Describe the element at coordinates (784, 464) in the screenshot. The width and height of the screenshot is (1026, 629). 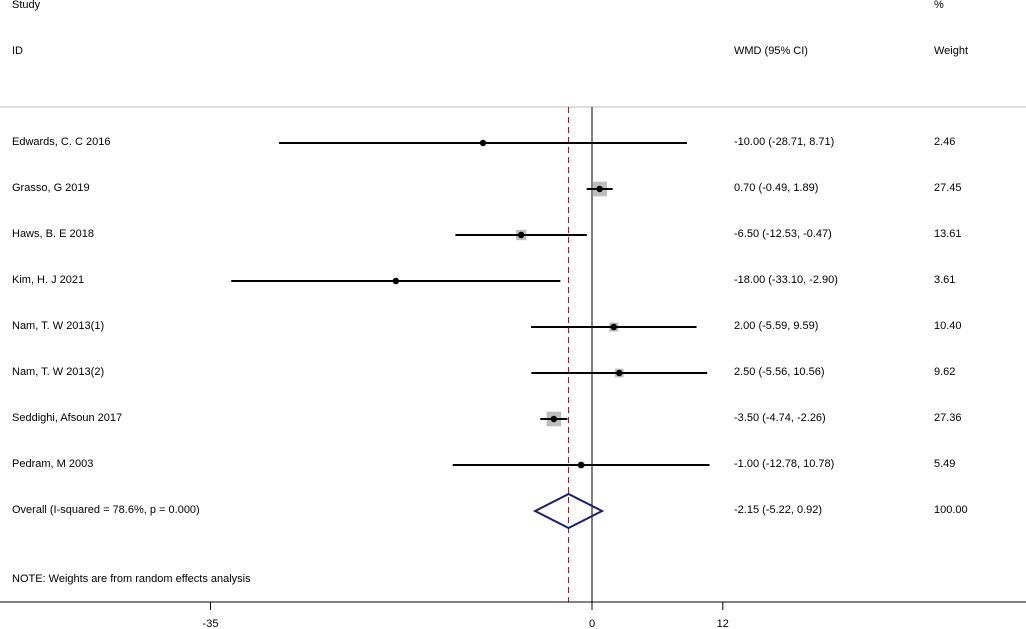
I see `effect-ci-text: -1.00 (-12.78, 10.78)` at that location.